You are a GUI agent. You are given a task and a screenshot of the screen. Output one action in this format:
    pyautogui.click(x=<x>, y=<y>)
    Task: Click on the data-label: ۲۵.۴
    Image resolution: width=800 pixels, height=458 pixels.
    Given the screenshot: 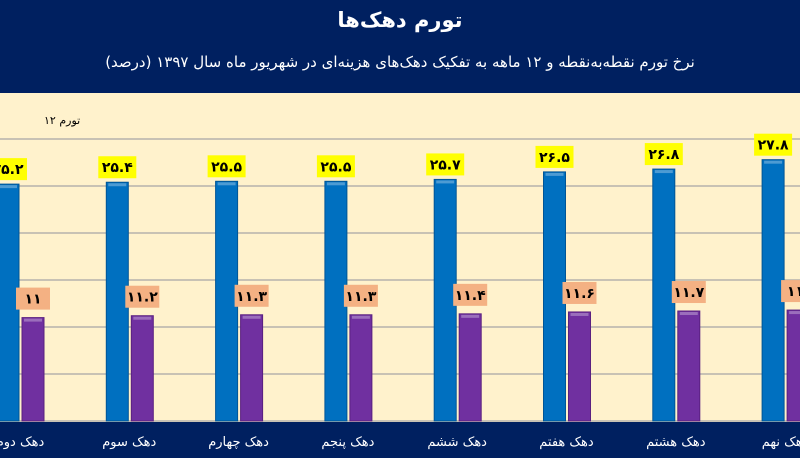 What is the action you would take?
    pyautogui.click(x=117, y=168)
    